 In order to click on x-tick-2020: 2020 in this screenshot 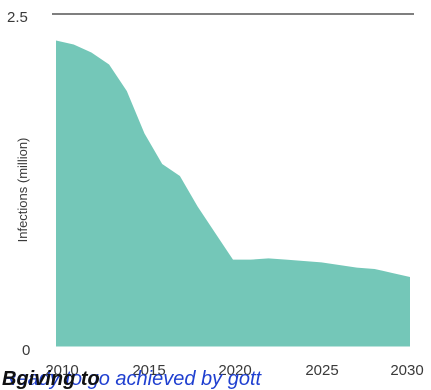, I will do `click(234, 370)`.